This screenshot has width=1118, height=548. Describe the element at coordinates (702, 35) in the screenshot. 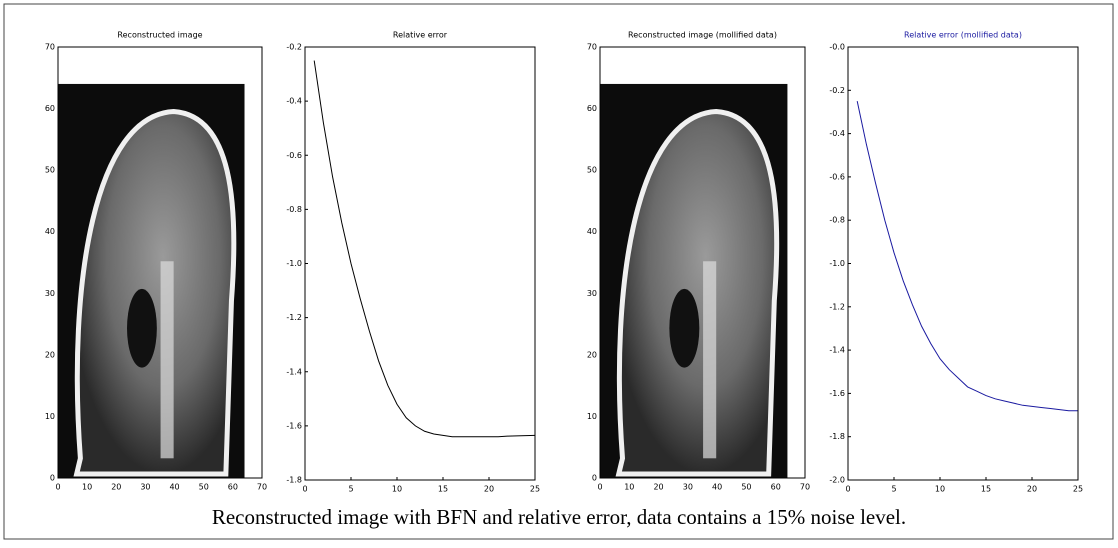

I see `panel-title: Reconstructed image (mollified data)` at that location.